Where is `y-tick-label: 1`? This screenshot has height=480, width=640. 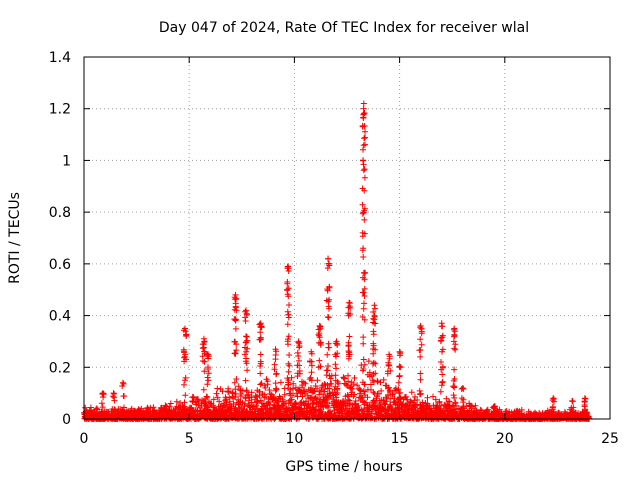 y-tick-label: 1 is located at coordinates (66, 161).